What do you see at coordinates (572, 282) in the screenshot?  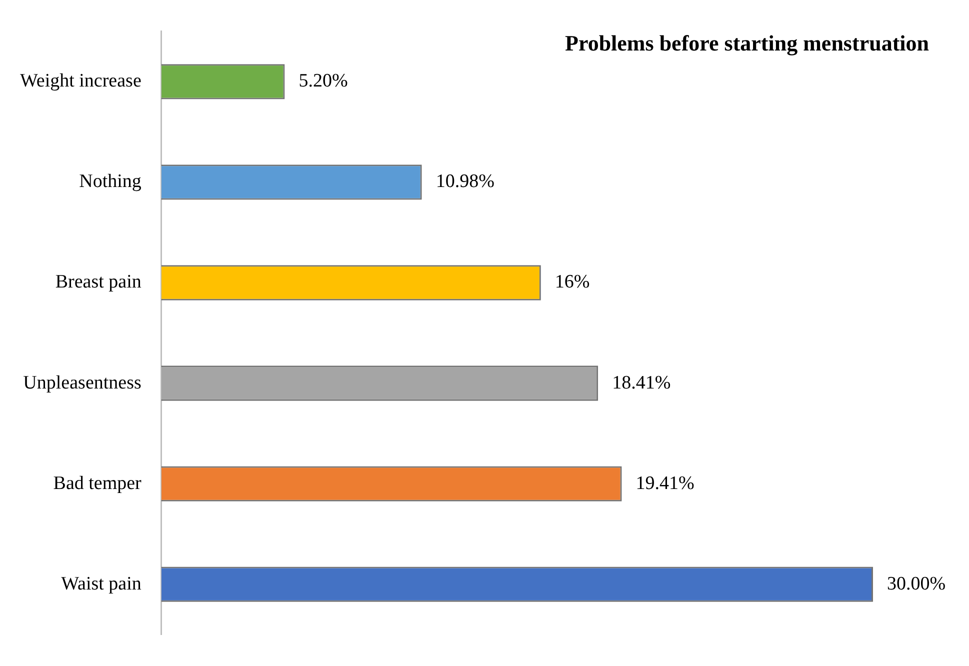 I see `data-label: 16%` at bounding box center [572, 282].